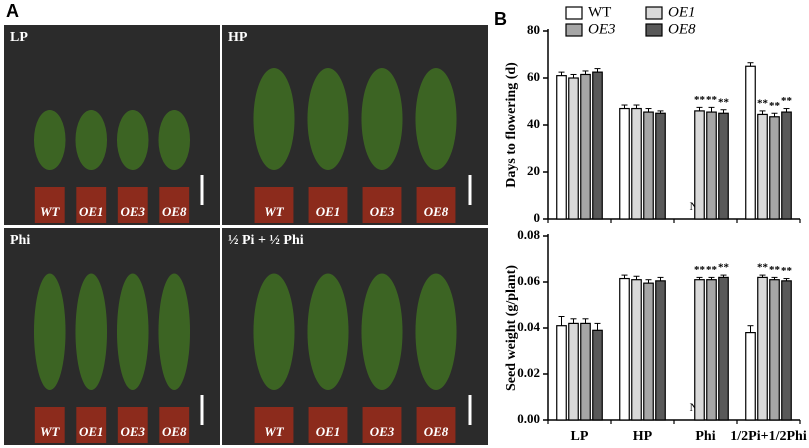  What do you see at coordinates (705, 436) in the screenshot?
I see `x-tick-label: Phi` at bounding box center [705, 436].